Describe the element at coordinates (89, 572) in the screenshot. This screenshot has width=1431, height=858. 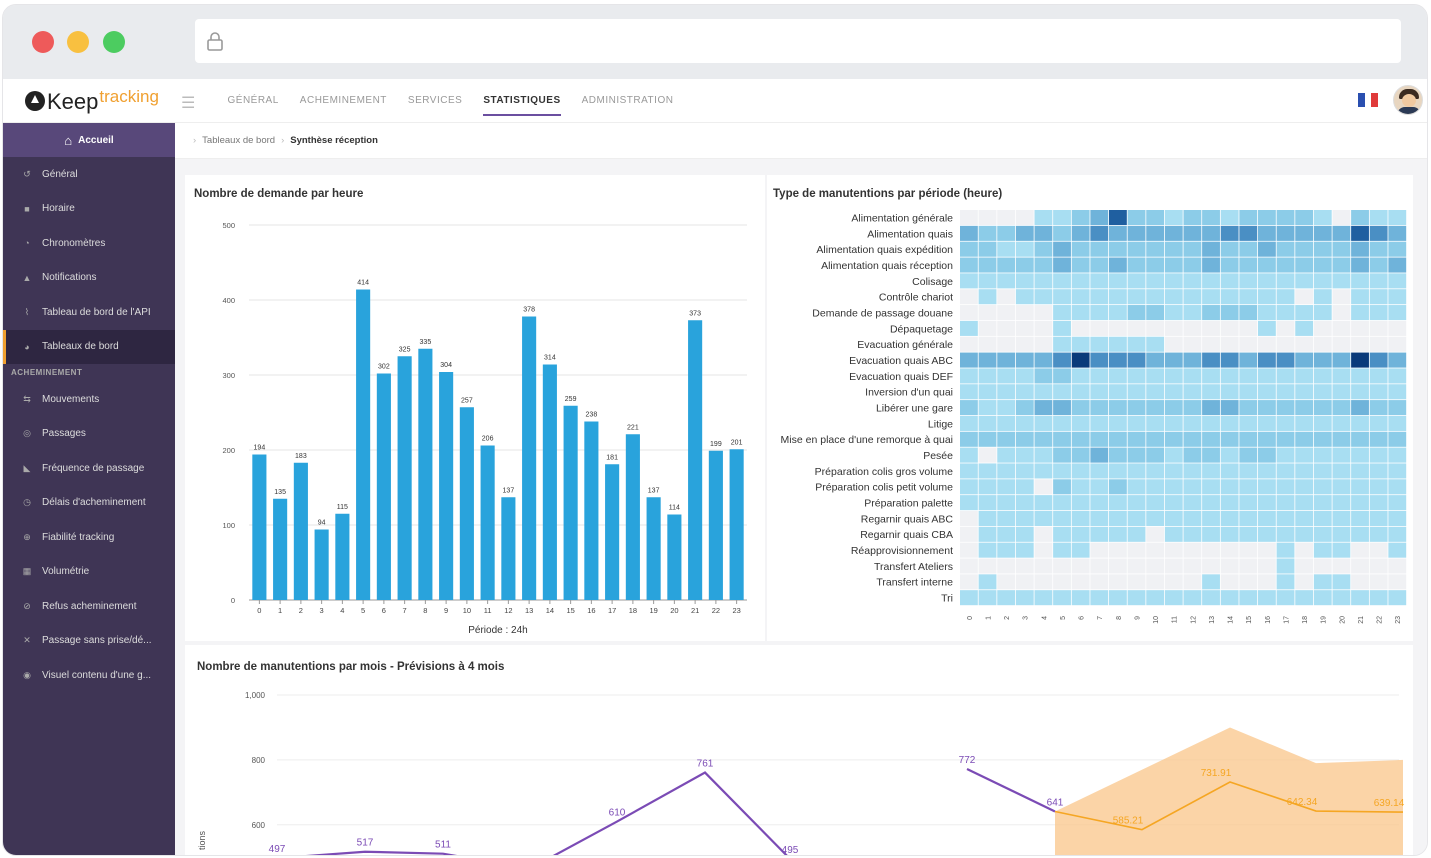
I see `sidebar-item-volumetrie: ▦ Volumétrie` at that location.